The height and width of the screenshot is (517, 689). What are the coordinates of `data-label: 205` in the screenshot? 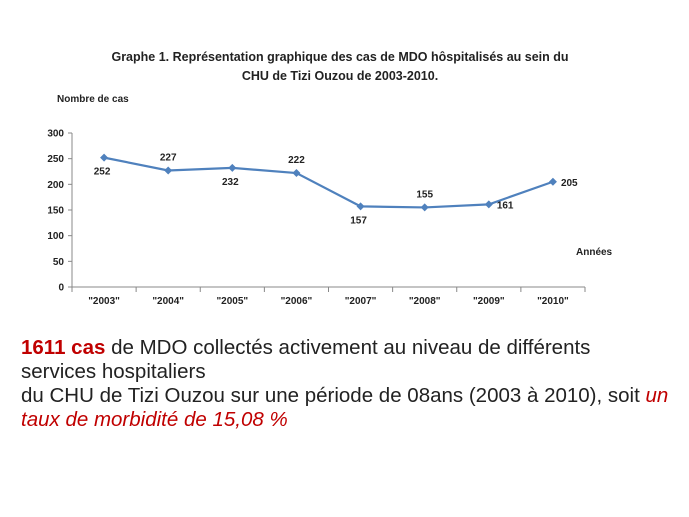 It's located at (569, 183).